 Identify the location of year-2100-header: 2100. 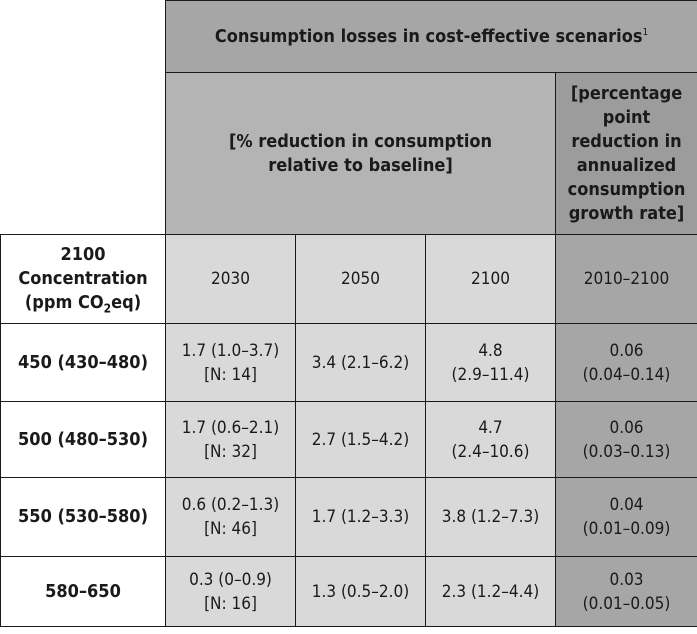
(490, 279).